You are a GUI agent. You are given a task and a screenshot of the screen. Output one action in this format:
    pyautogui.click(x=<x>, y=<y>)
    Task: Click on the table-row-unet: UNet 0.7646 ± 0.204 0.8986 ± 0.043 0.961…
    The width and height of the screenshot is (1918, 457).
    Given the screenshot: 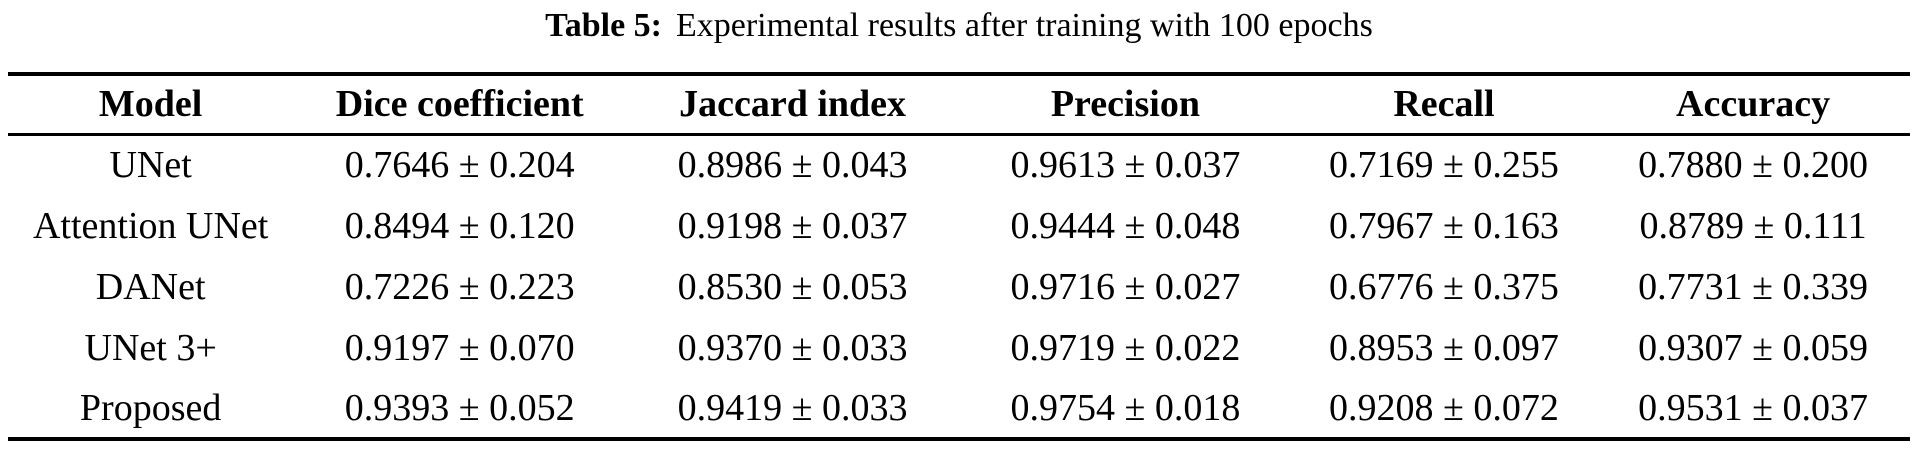 What is the action you would take?
    pyautogui.click(x=959, y=164)
    